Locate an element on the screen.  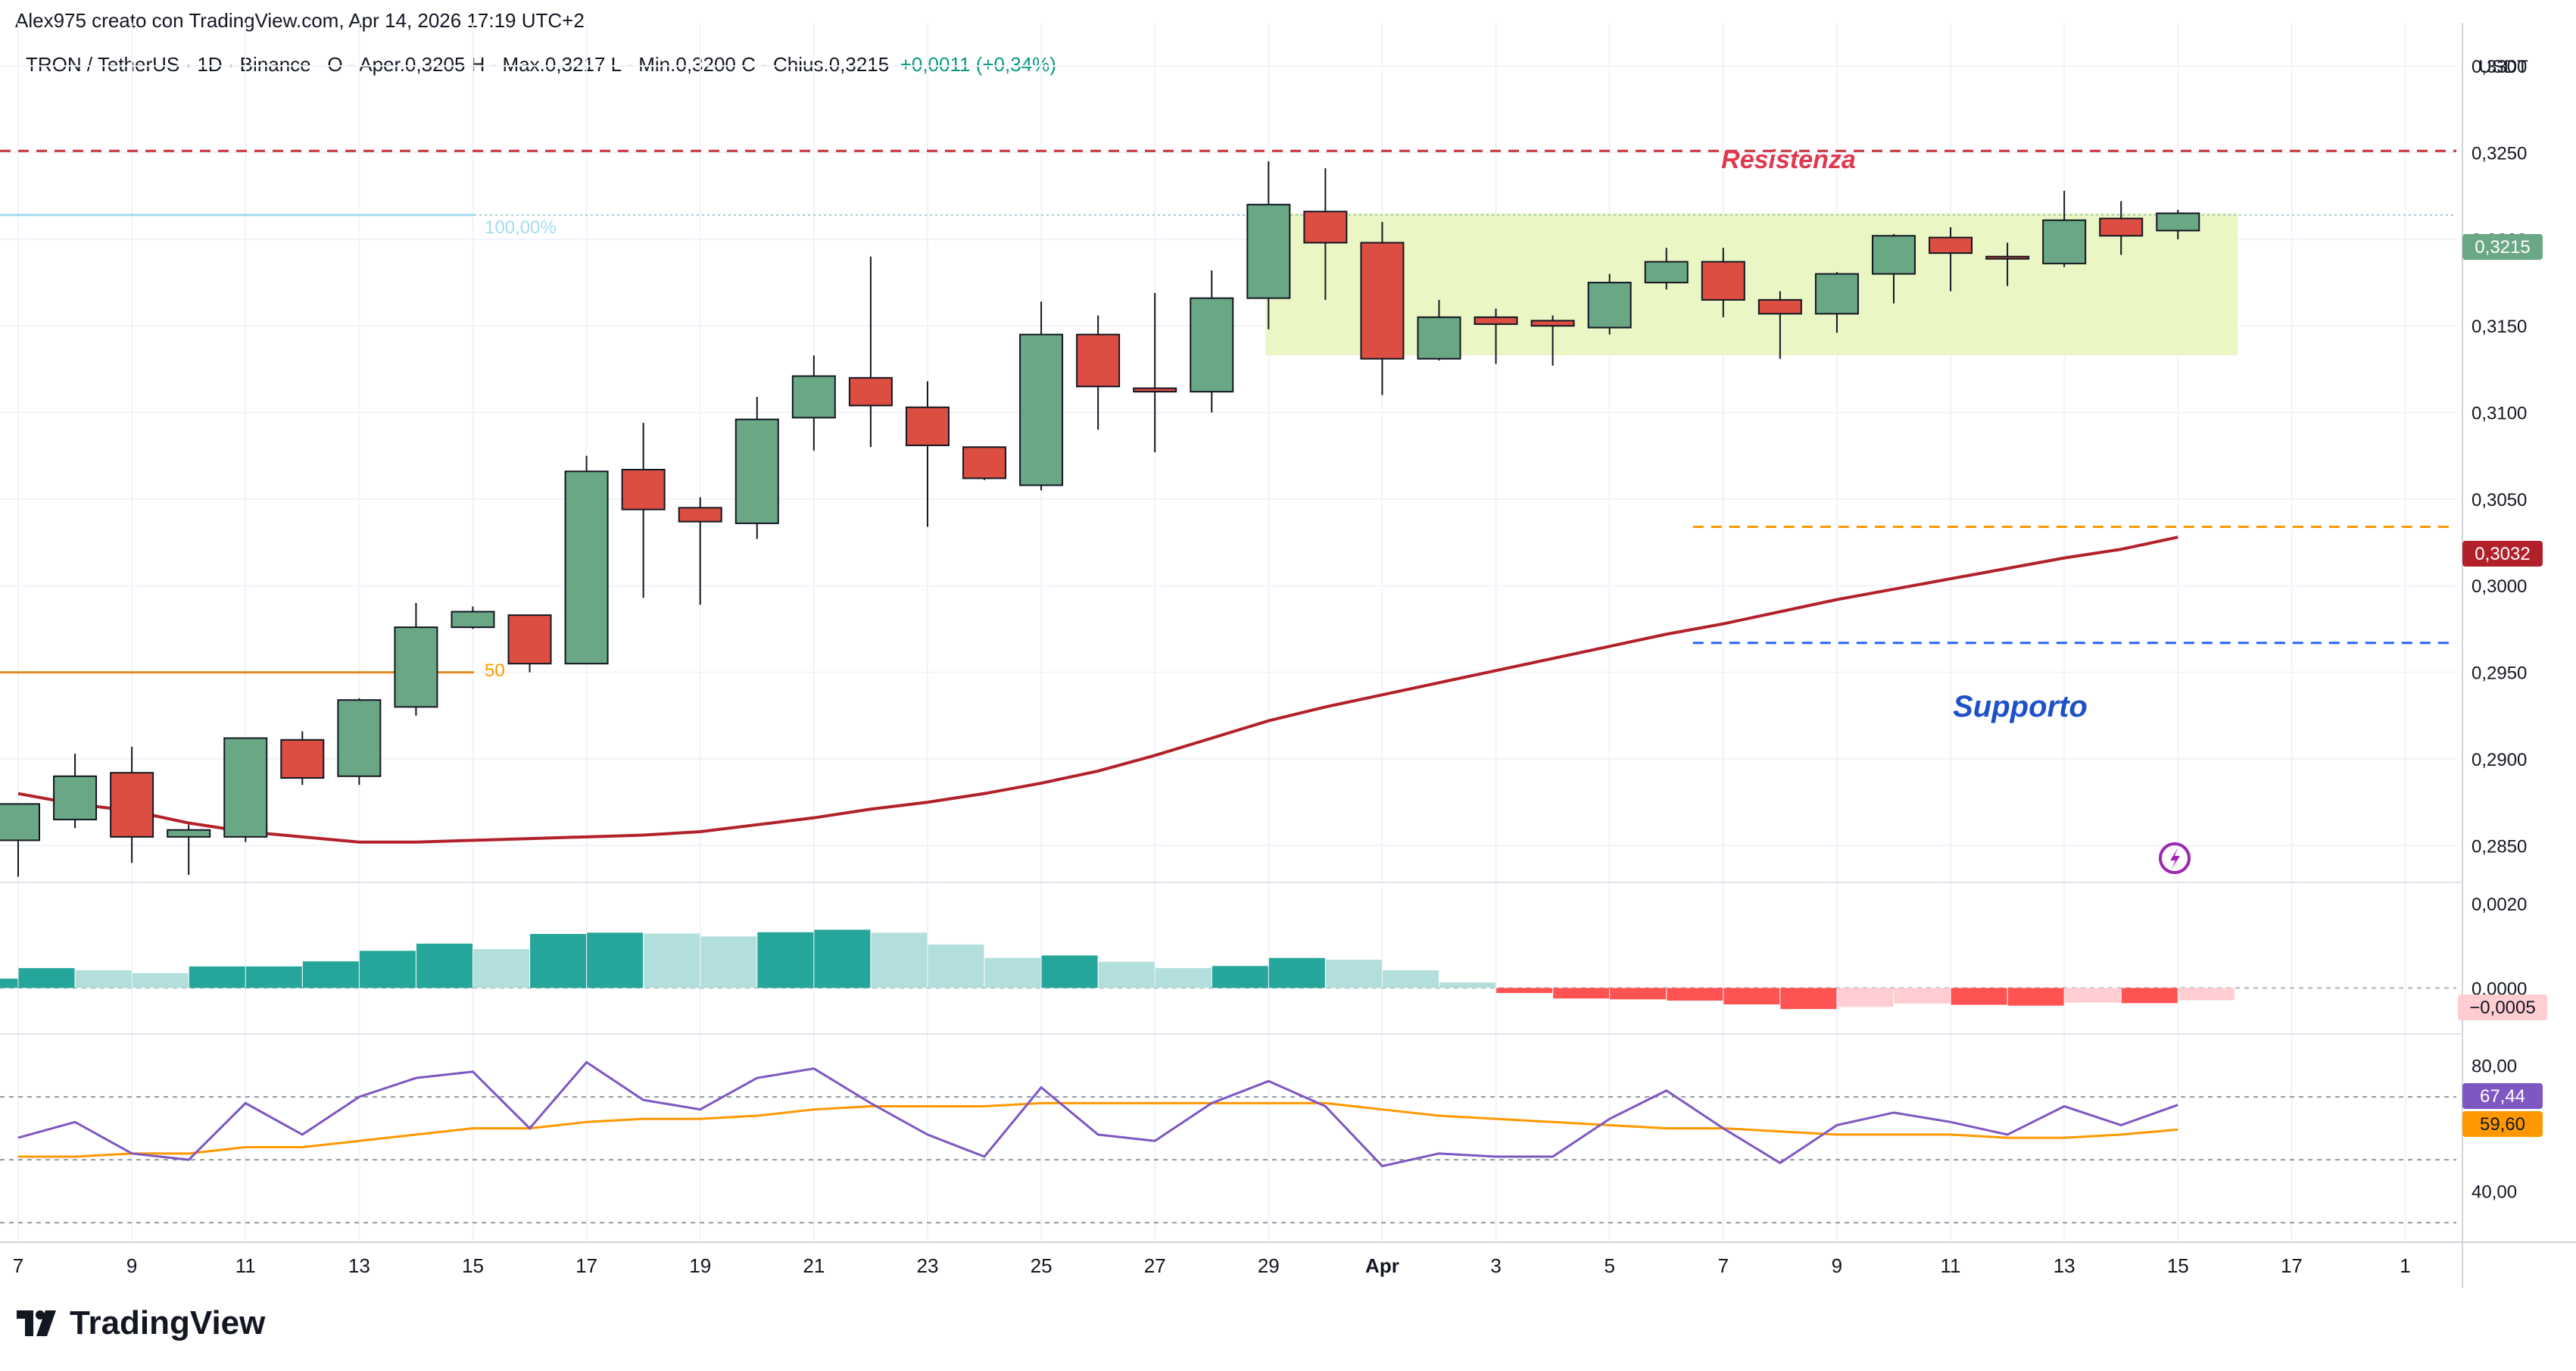
tradingview-brand: TradingView is located at coordinates (141, 1323).